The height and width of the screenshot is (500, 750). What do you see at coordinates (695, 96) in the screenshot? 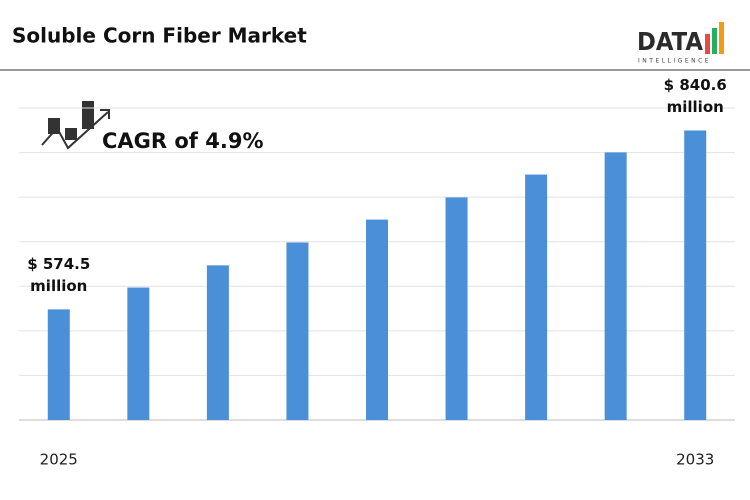
I see `value-label: $ 840.6 million` at bounding box center [695, 96].